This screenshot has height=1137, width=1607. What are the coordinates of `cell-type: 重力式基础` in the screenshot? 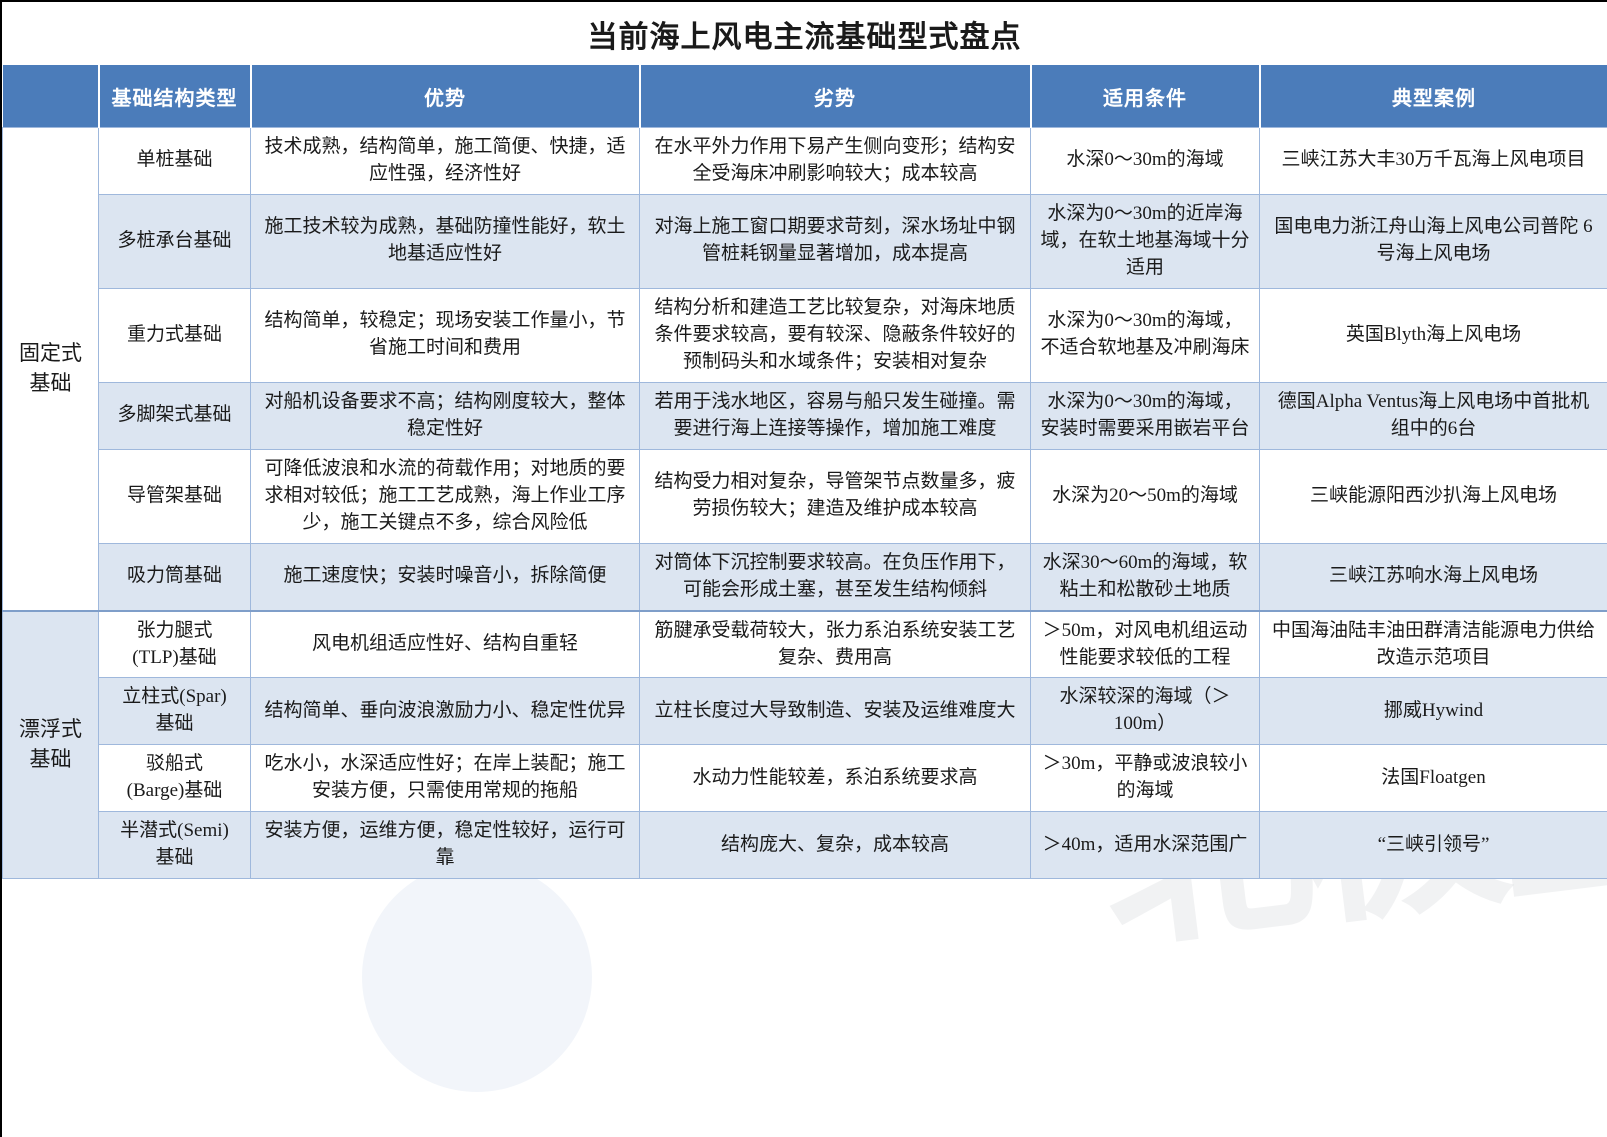 It's located at (174, 335).